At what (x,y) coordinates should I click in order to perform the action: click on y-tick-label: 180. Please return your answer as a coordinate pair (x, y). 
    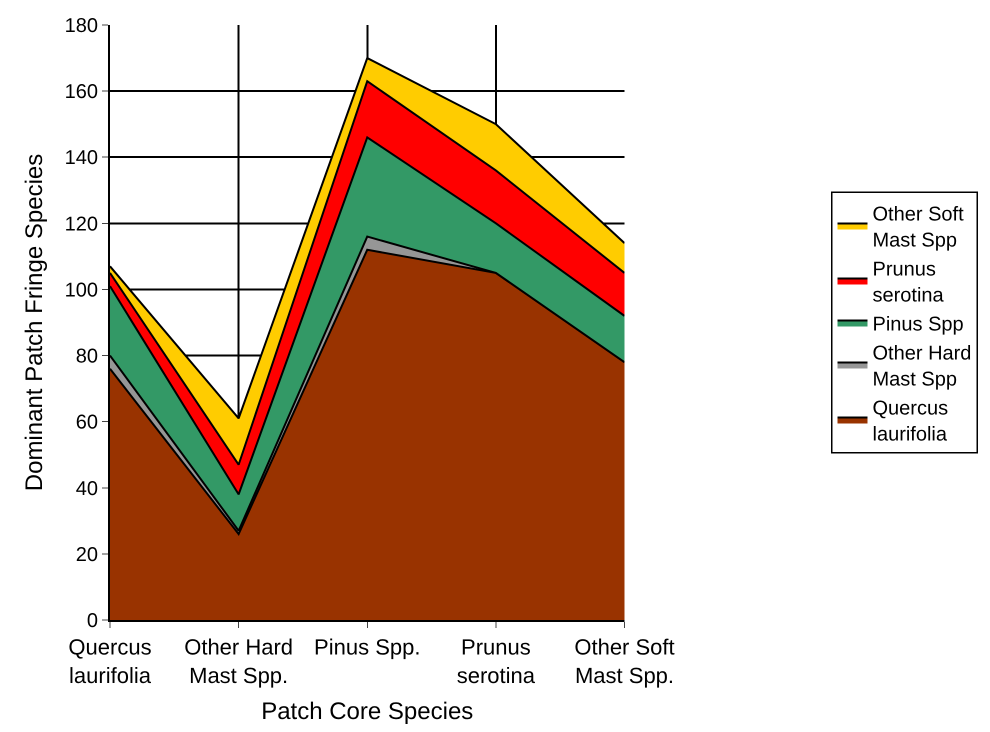
    Looking at the image, I should click on (81, 26).